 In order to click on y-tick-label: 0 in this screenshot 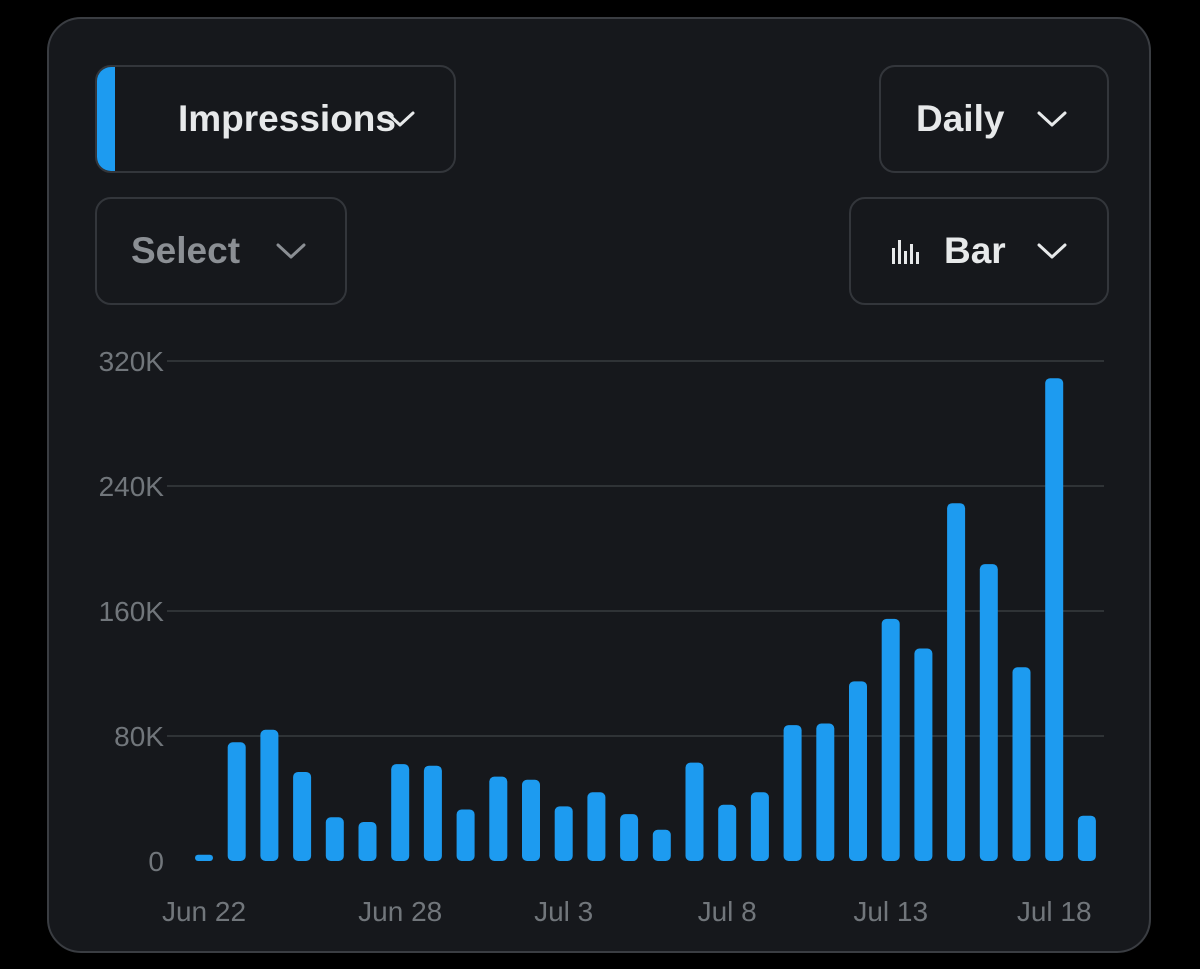, I will do `click(156, 861)`.